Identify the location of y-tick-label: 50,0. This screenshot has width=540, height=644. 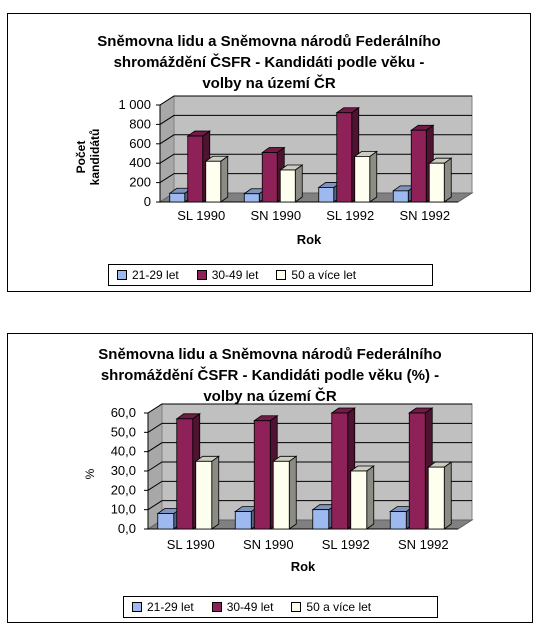
(123, 431).